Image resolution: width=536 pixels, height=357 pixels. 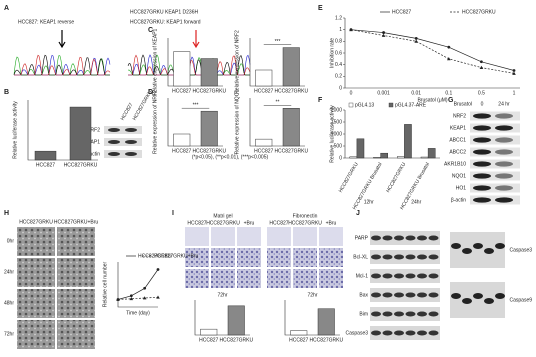 I want to click on y-axis-label: Relative cell number, so click(x=105, y=285).